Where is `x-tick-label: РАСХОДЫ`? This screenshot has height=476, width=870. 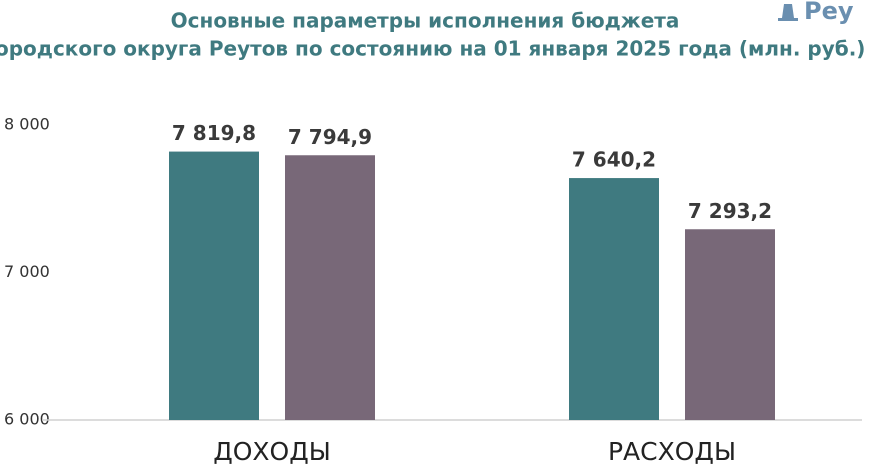 x-tick-label: РАСХОДЫ is located at coordinates (672, 451).